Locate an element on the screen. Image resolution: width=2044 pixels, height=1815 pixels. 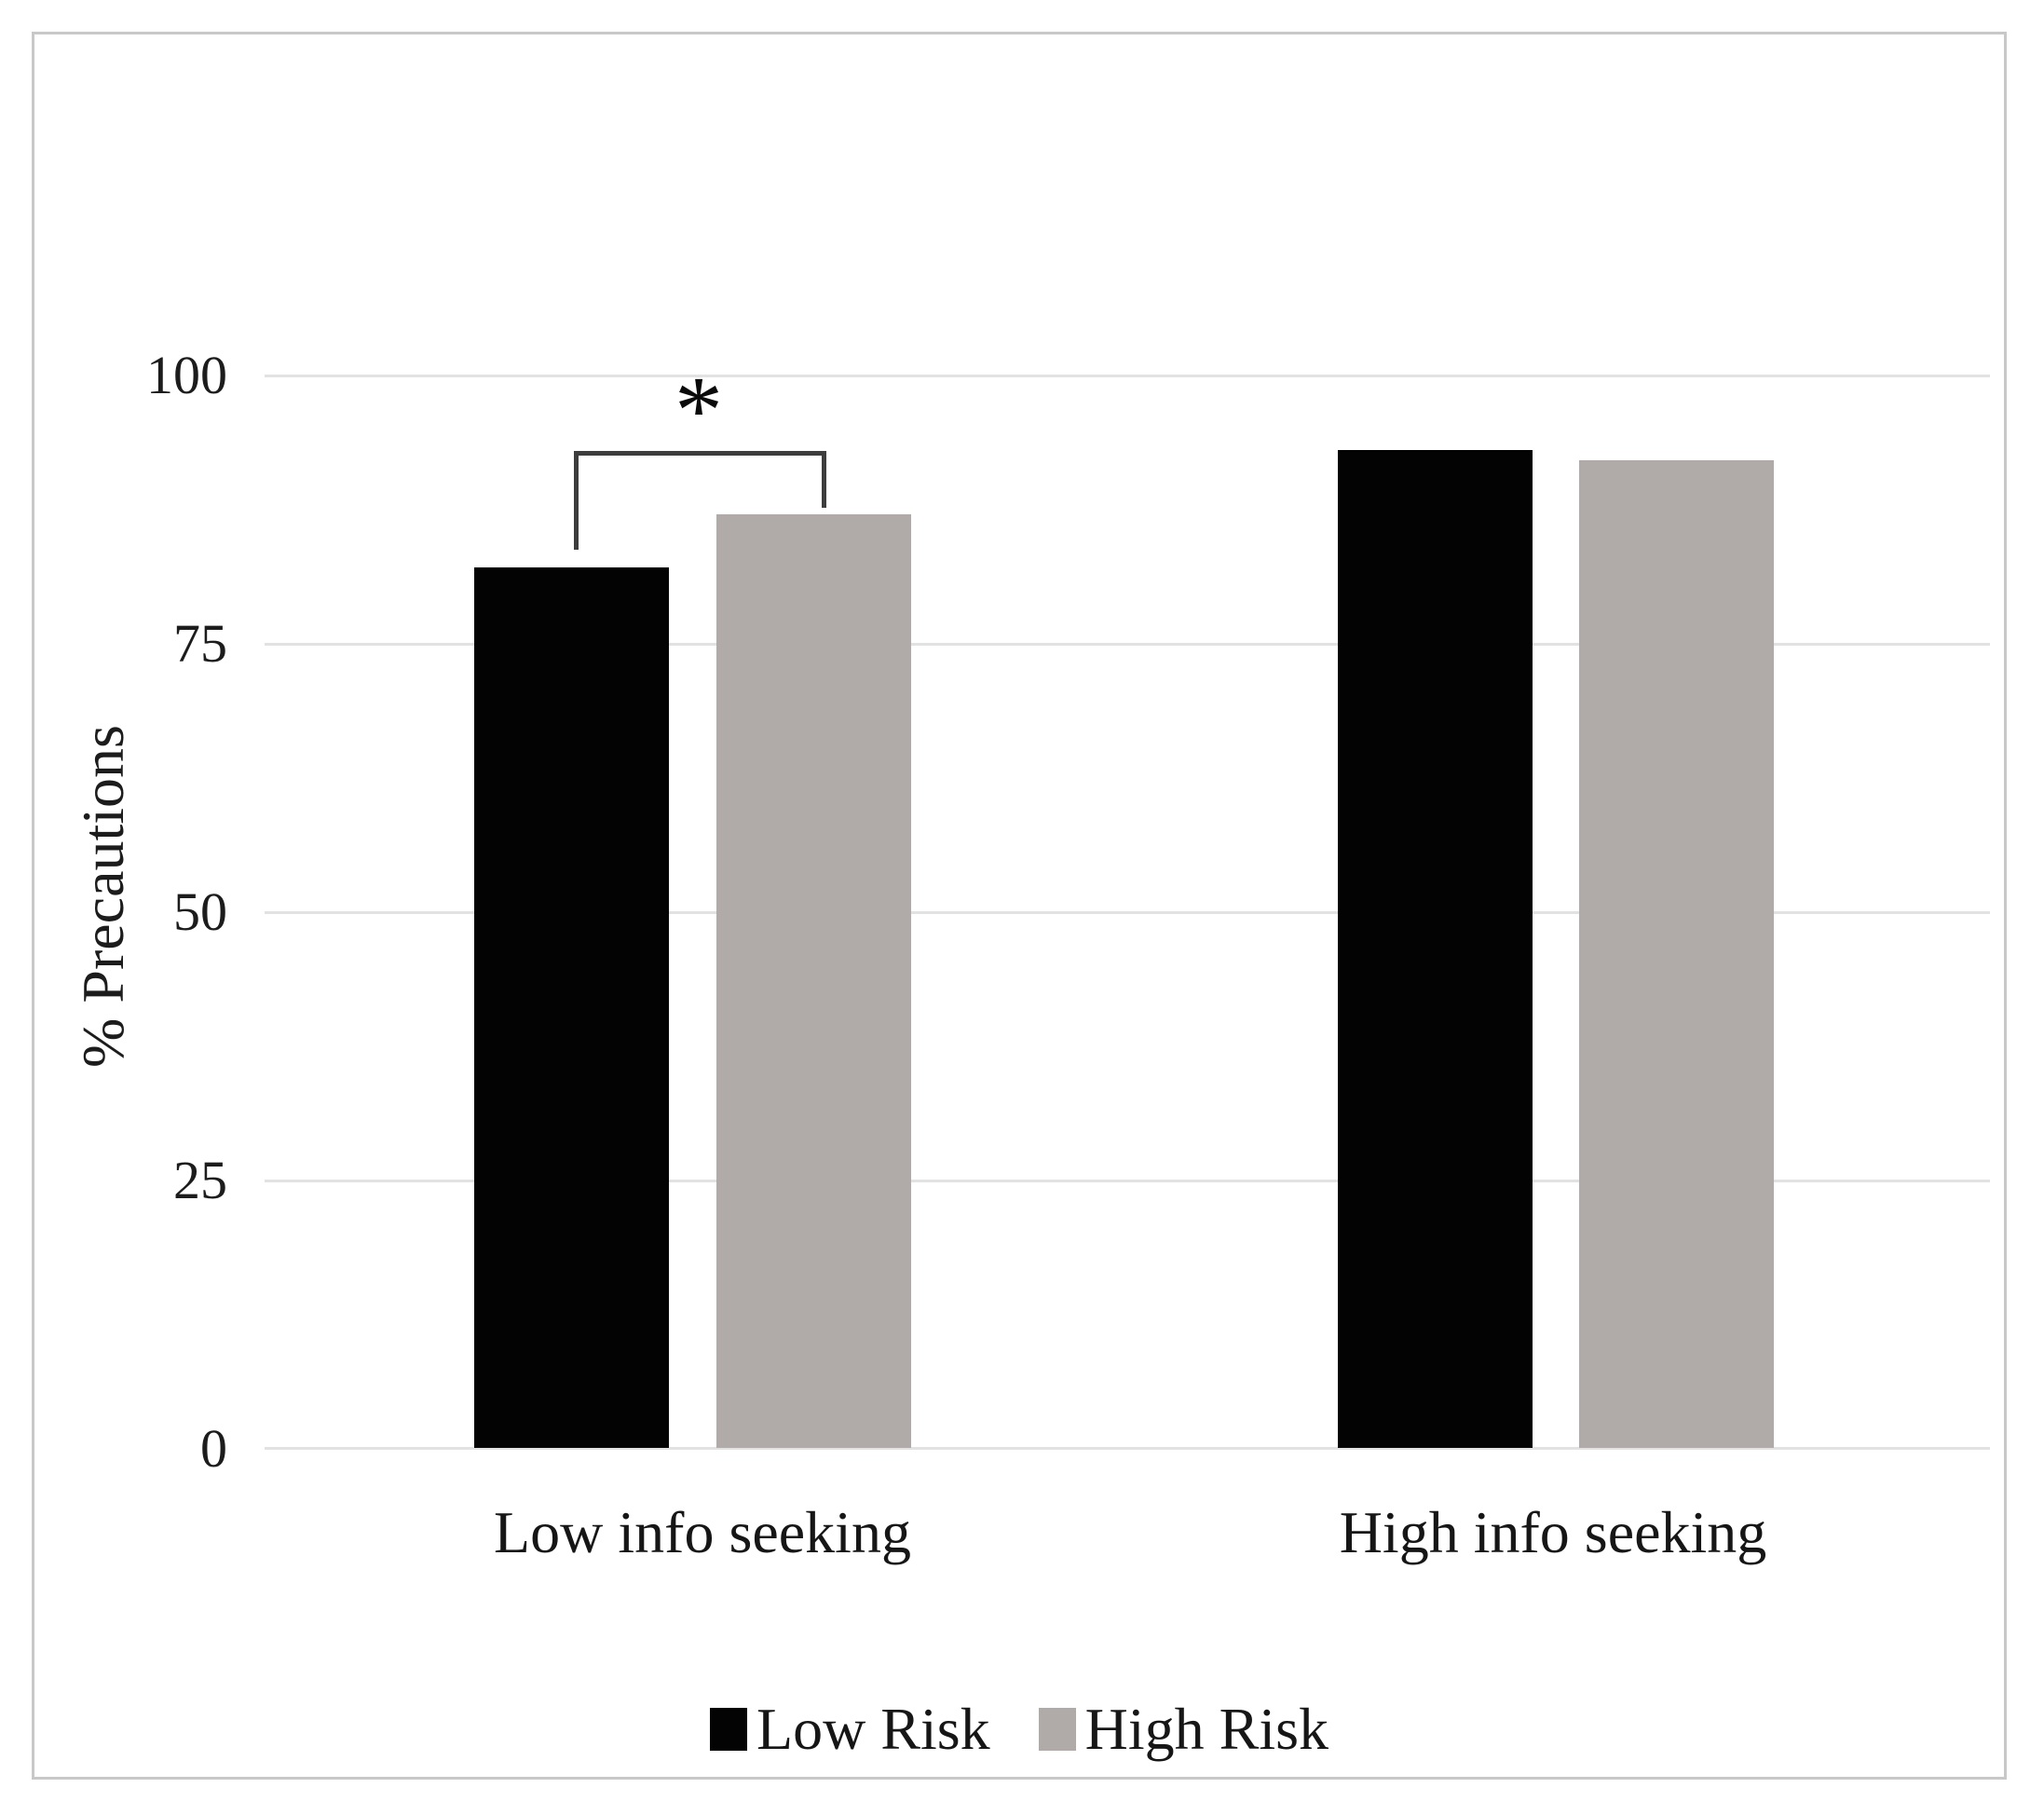
legend-item-high-risk: High Risk is located at coordinates (1183, 1729).